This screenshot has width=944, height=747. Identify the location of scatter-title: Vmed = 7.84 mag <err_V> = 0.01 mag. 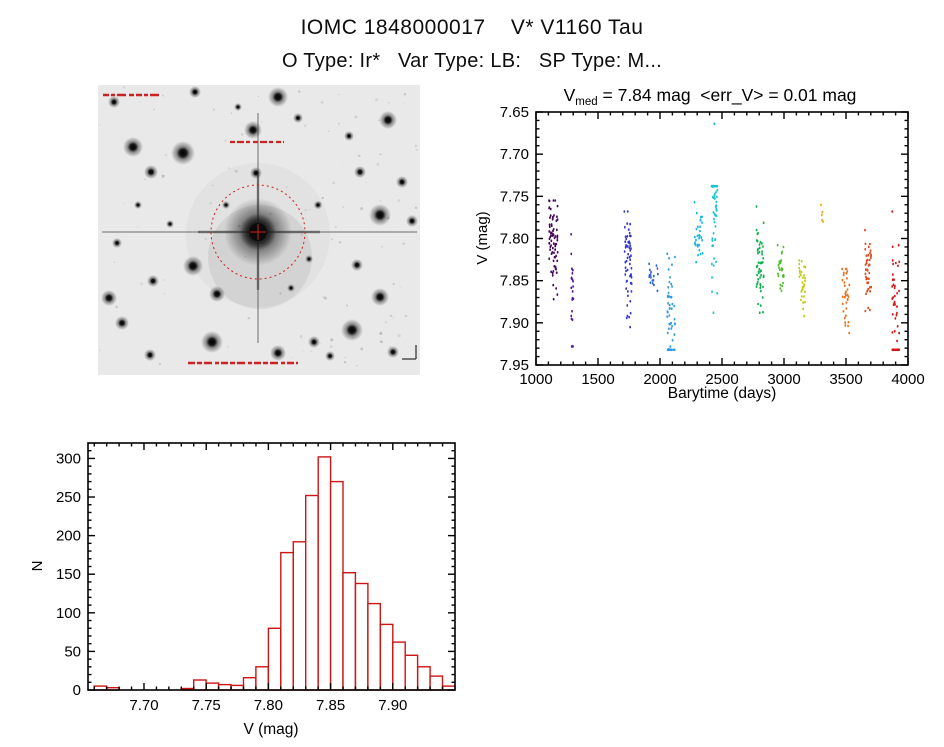
(710, 96).